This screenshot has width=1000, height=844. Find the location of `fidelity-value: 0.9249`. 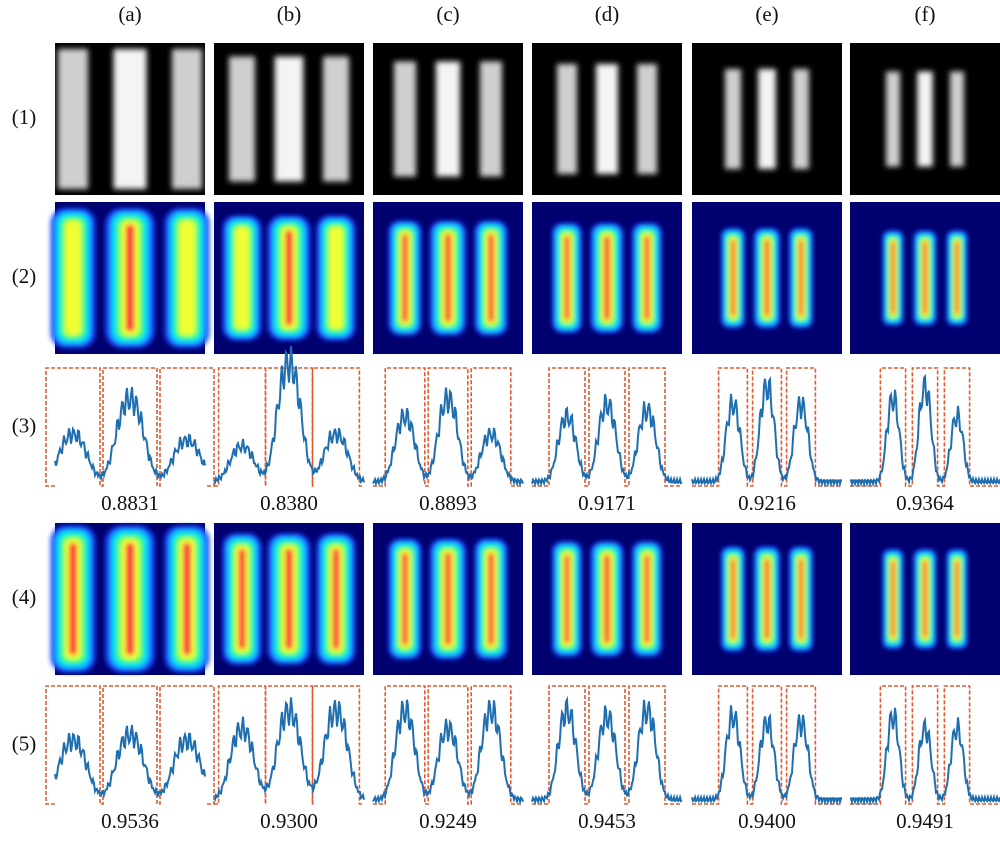

fidelity-value: 0.9249 is located at coordinates (448, 821).